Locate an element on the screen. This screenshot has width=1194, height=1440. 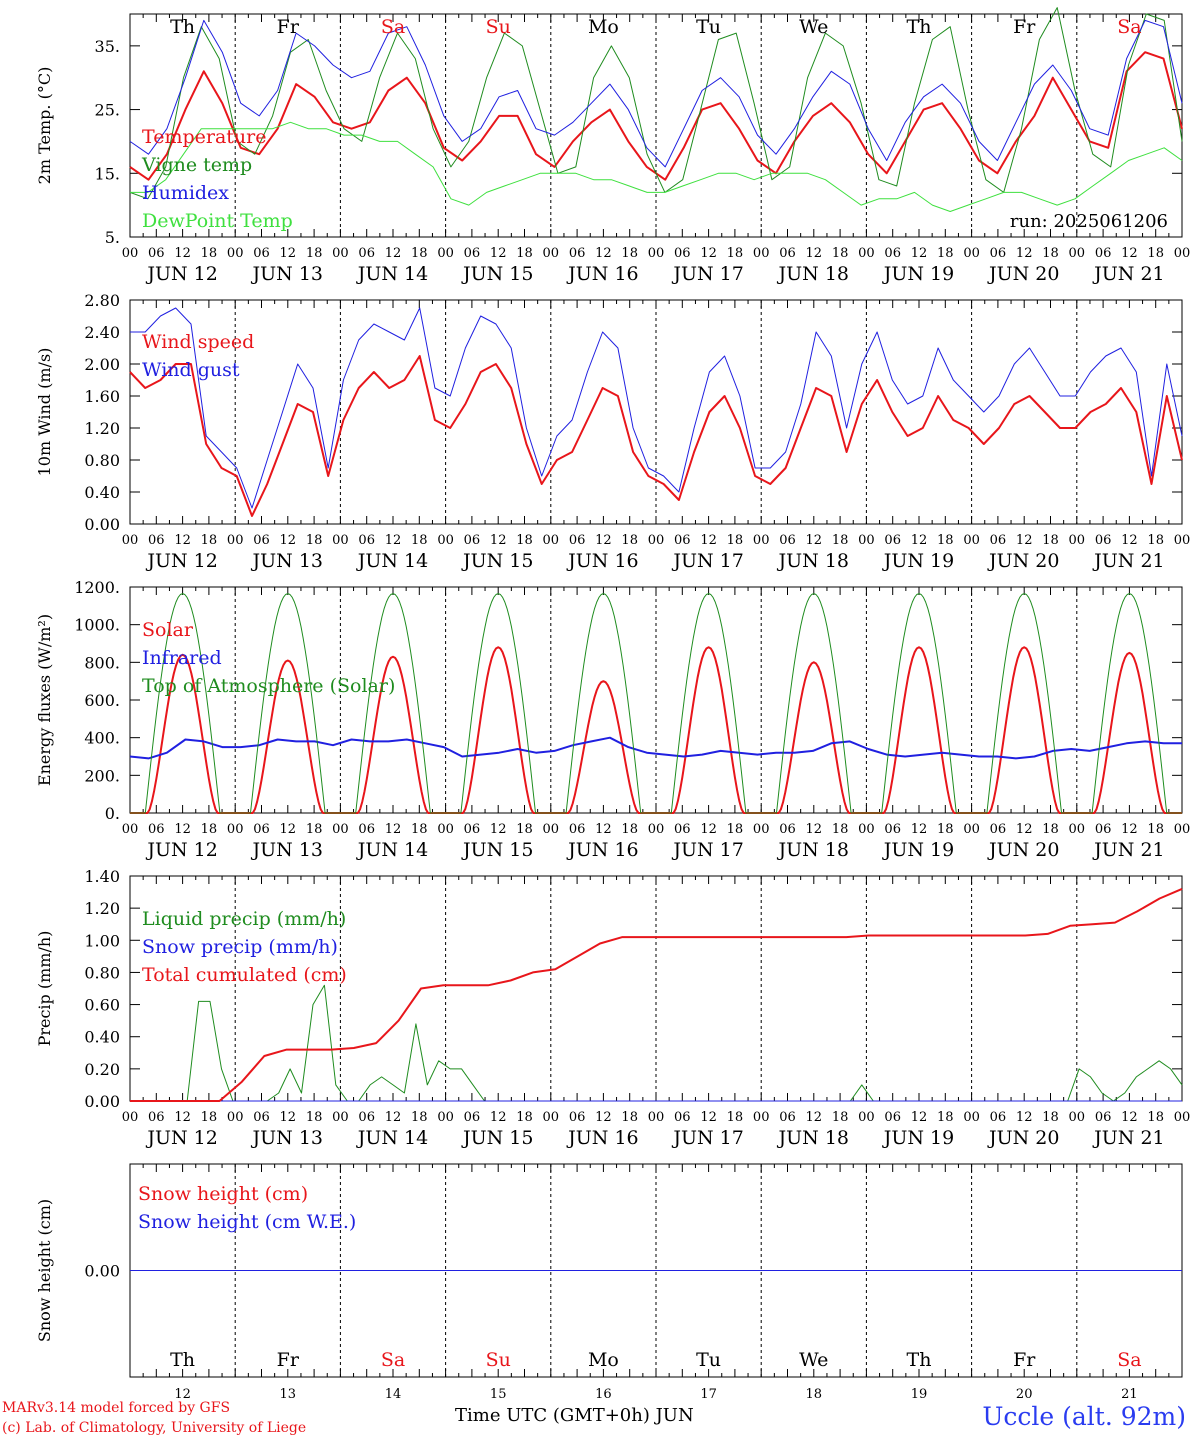
y-tick-label: 1.40 is located at coordinates (102, 876).